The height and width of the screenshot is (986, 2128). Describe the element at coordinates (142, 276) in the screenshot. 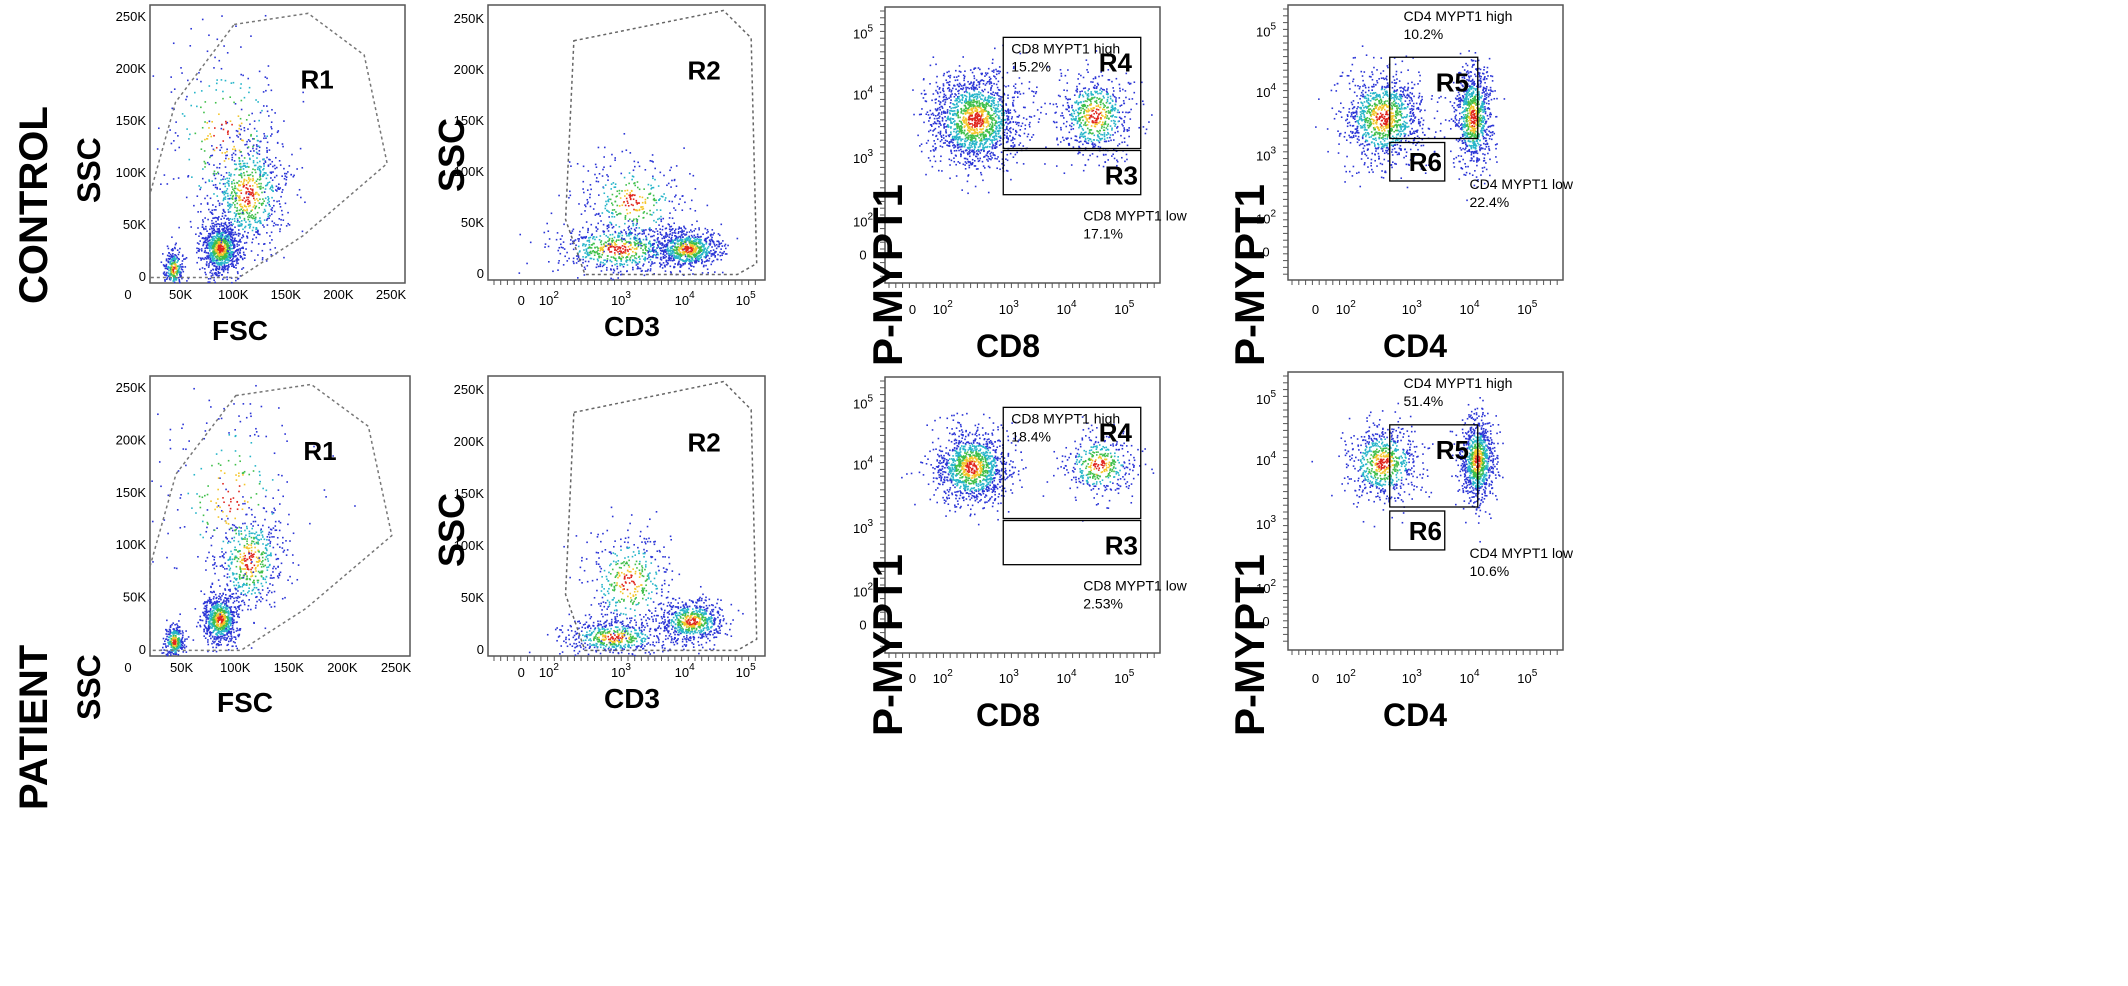

I see `tick-label: 0` at that location.